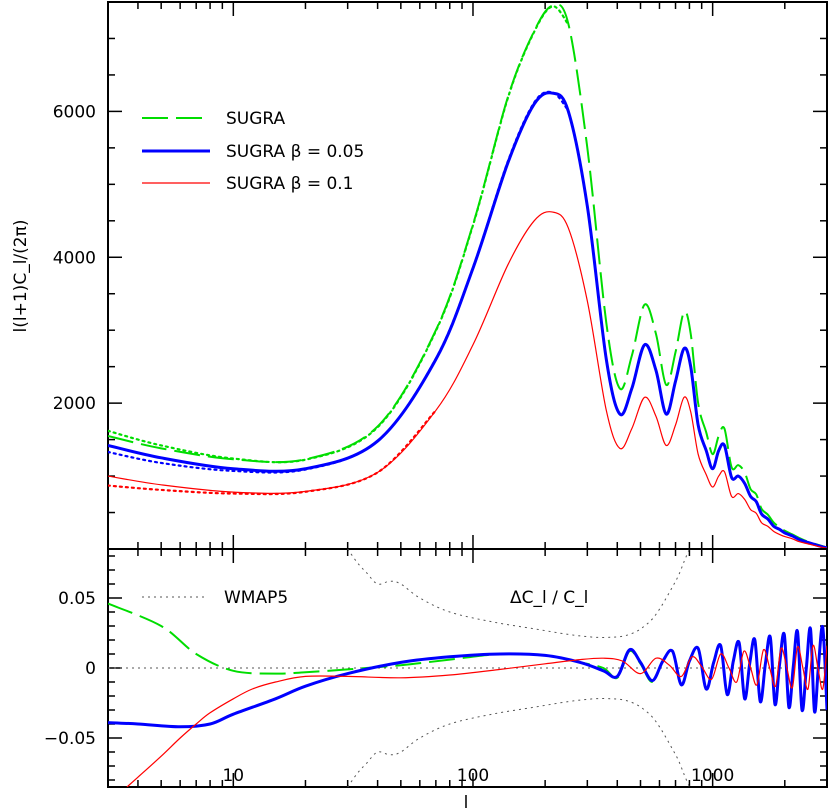 The height and width of the screenshot is (810, 831). I want to click on top-y-tick-label: 2000, so click(74, 404).